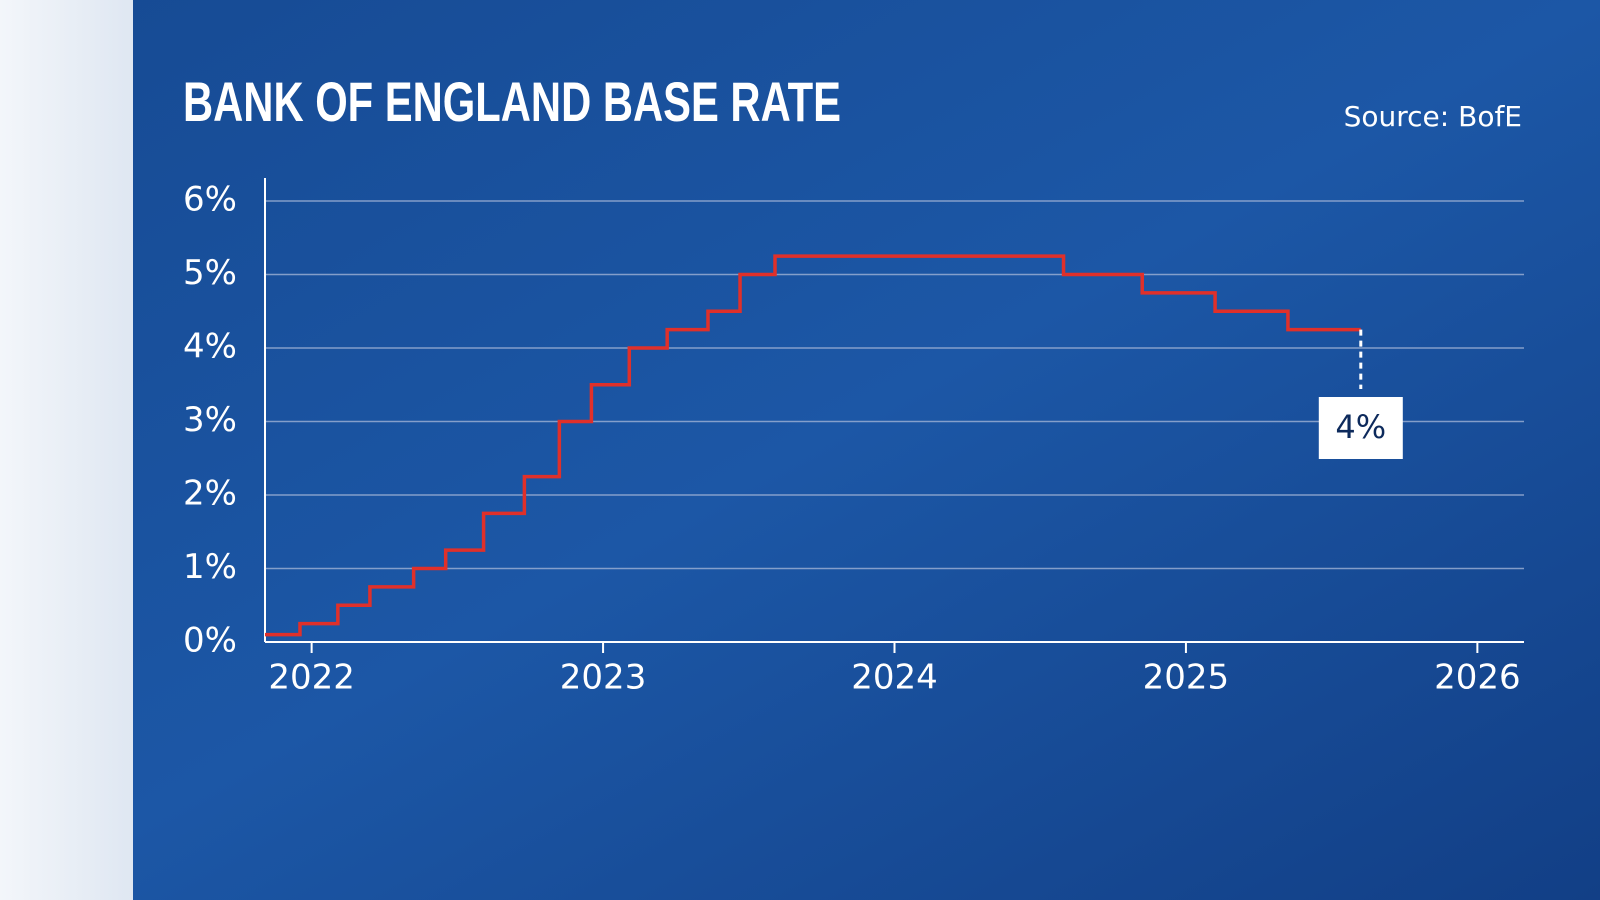  I want to click on y-tick-label: 0%, so click(210, 641).